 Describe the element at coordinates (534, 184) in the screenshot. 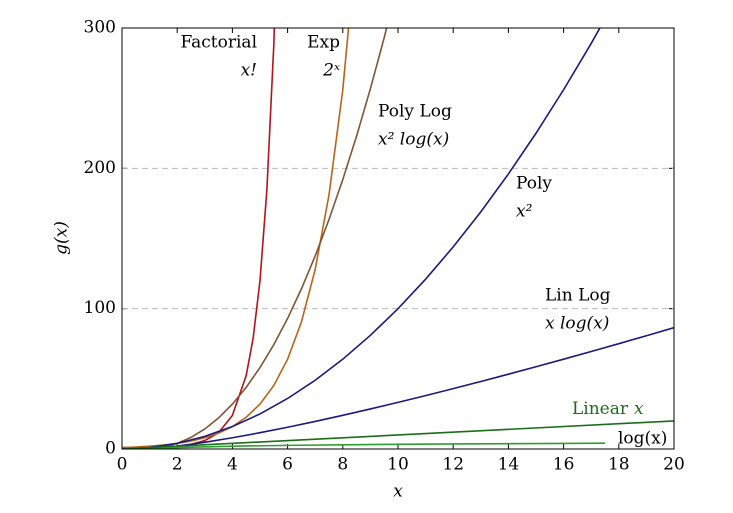

I see `series-name: Poly` at that location.